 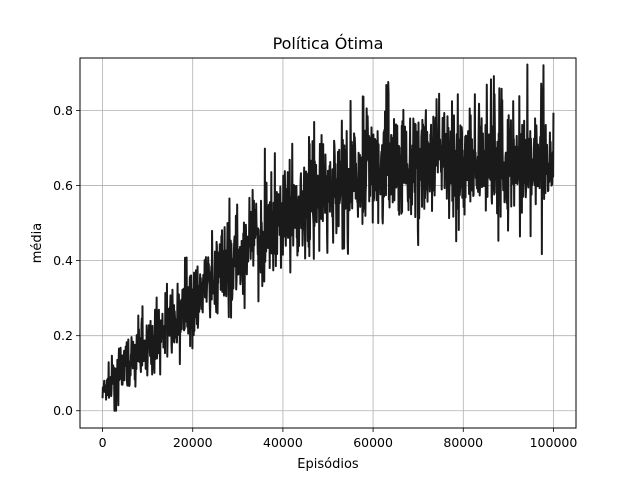 What do you see at coordinates (63, 335) in the screenshot?
I see `y-tick-label: 0.2` at bounding box center [63, 335].